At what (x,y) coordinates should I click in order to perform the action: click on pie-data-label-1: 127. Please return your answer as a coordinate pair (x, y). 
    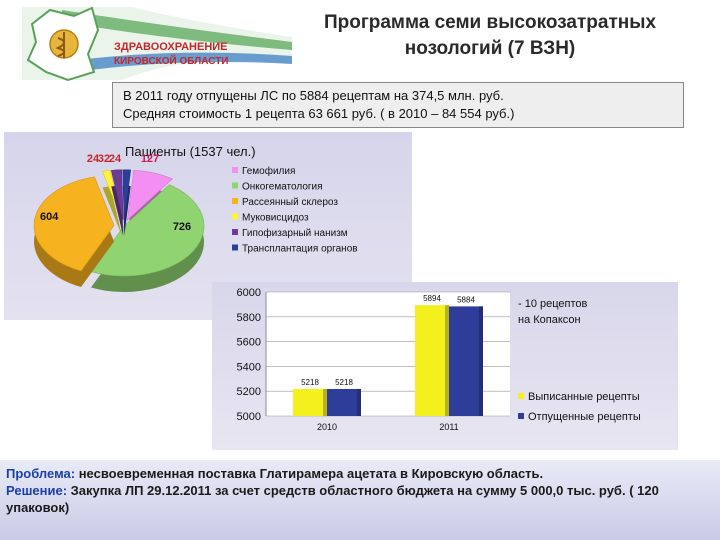
    Looking at the image, I should click on (150, 159).